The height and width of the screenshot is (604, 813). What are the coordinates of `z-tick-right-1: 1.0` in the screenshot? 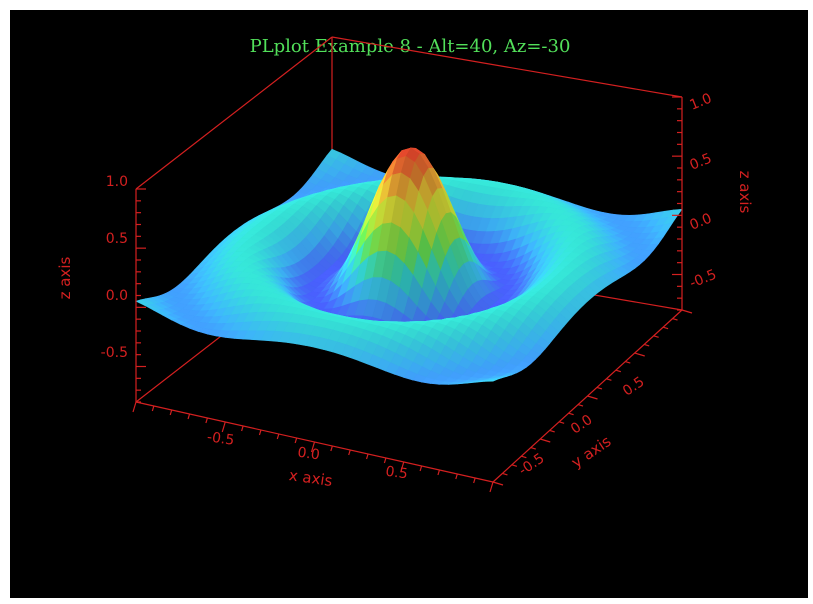 It's located at (701, 102).